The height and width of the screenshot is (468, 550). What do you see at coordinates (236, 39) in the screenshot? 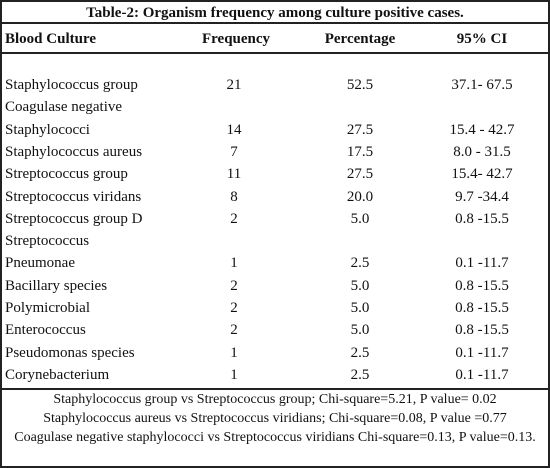
I see `column-header: Frequency` at bounding box center [236, 39].